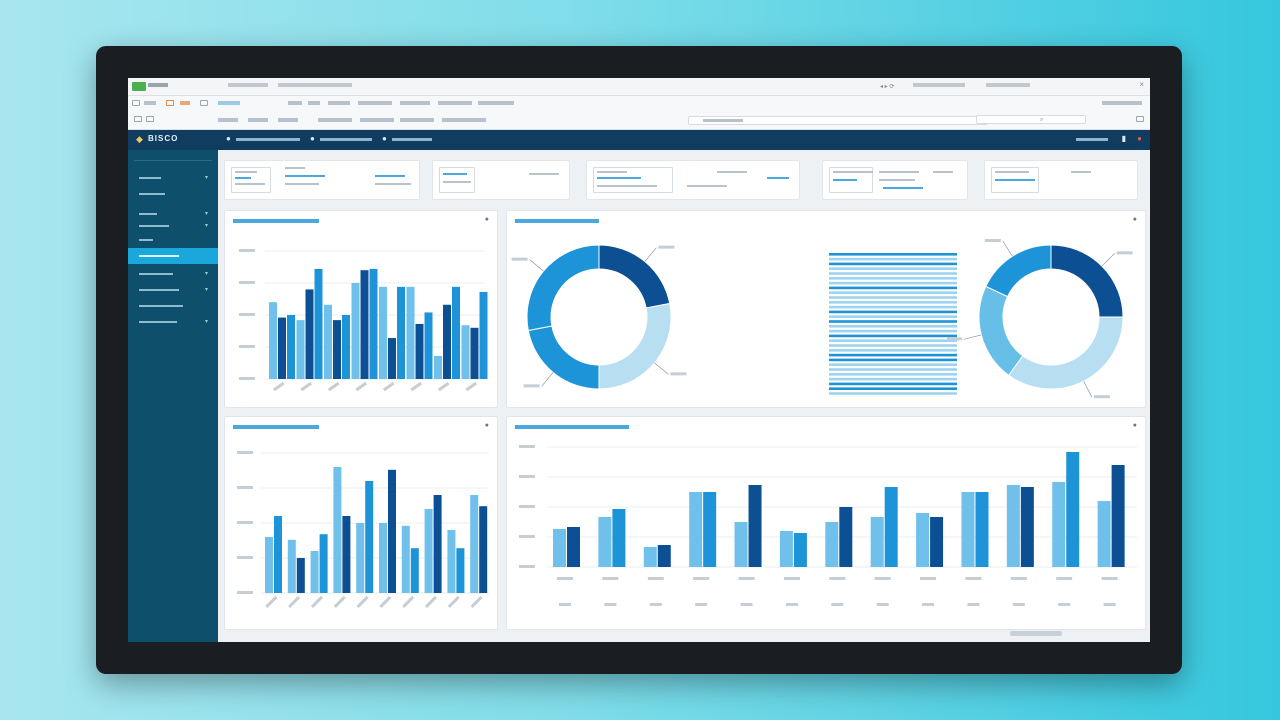 The width and height of the screenshot is (1280, 720). I want to click on address-text, so click(939, 85).